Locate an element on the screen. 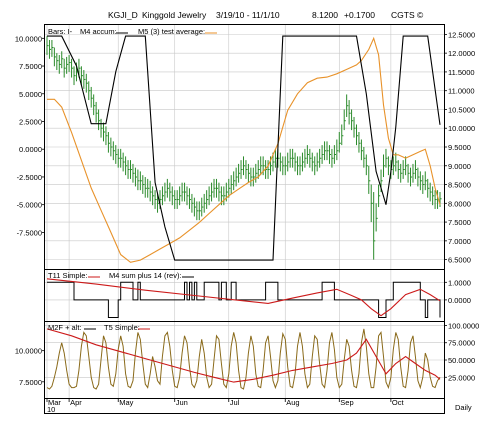 This screenshot has width=490, height=421. main-left-tick-label: 2.5000 is located at coordinates (30, 121).